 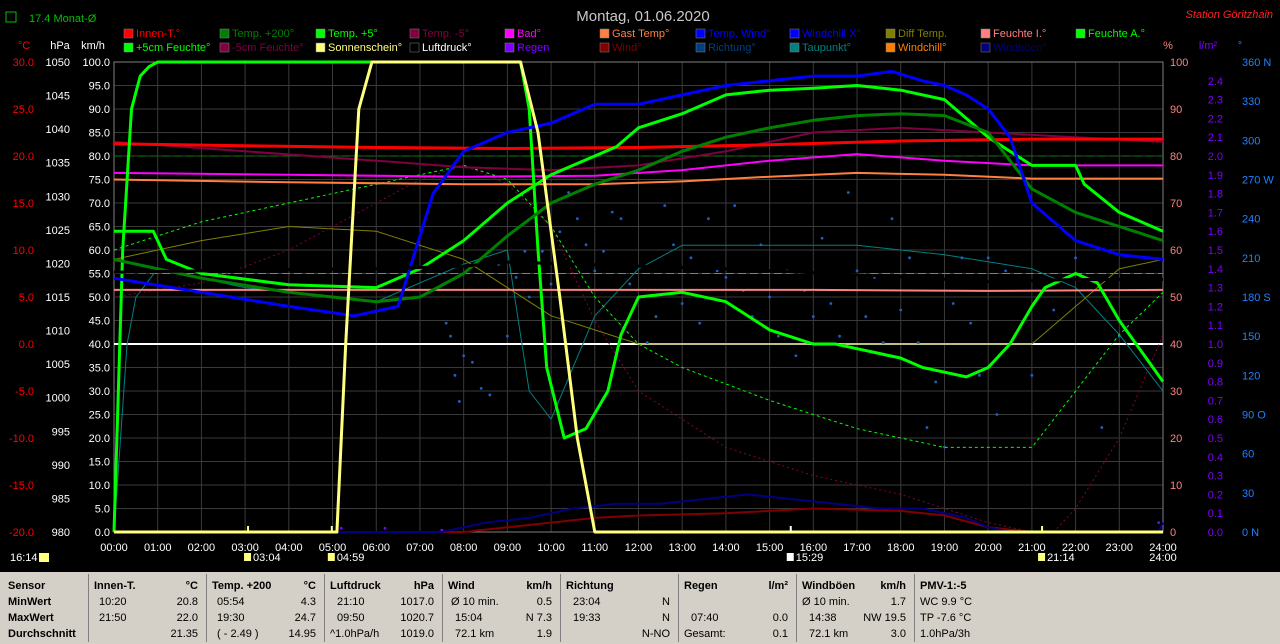 I want to click on temp200-header: Temp. +200, so click(x=242, y=586).